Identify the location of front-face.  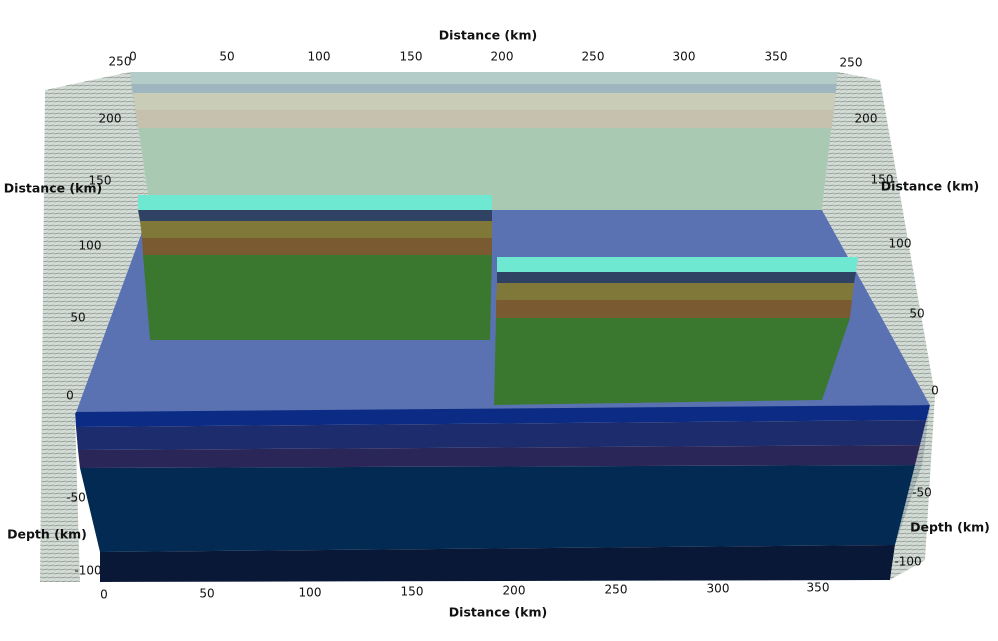
(501, 508).